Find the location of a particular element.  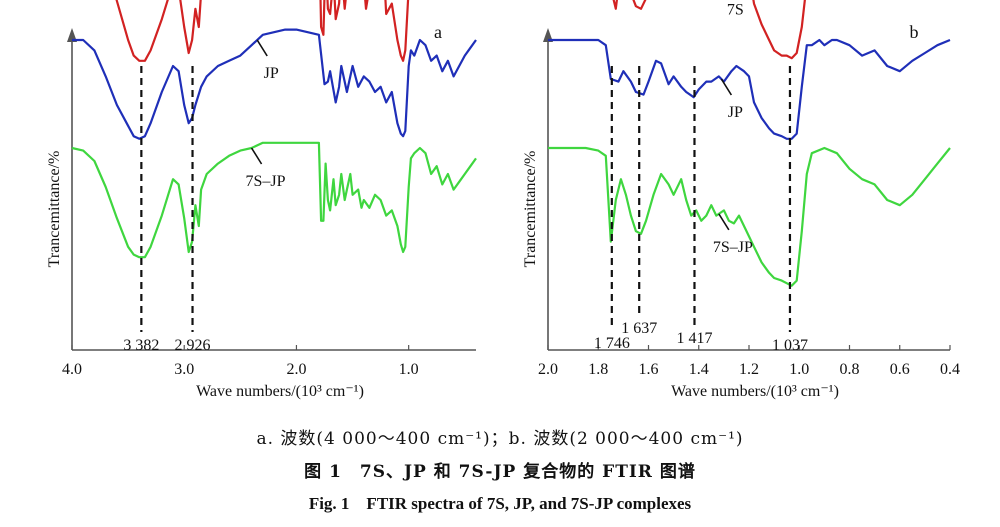

series-line-7S is located at coordinates (709, 30).